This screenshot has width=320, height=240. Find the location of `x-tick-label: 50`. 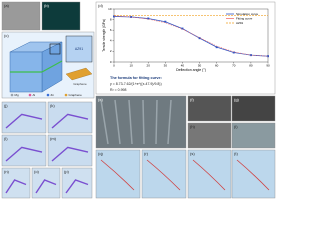

x-tick-label: 50 is located at coordinates (200, 65).